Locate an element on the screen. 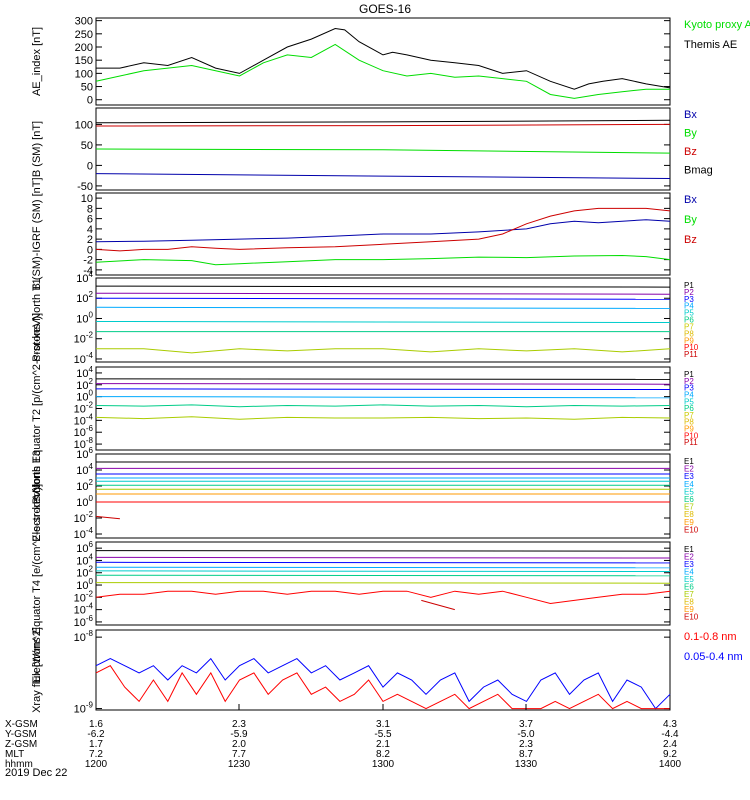  y-tick-label: -4 is located at coordinates (88, 271).